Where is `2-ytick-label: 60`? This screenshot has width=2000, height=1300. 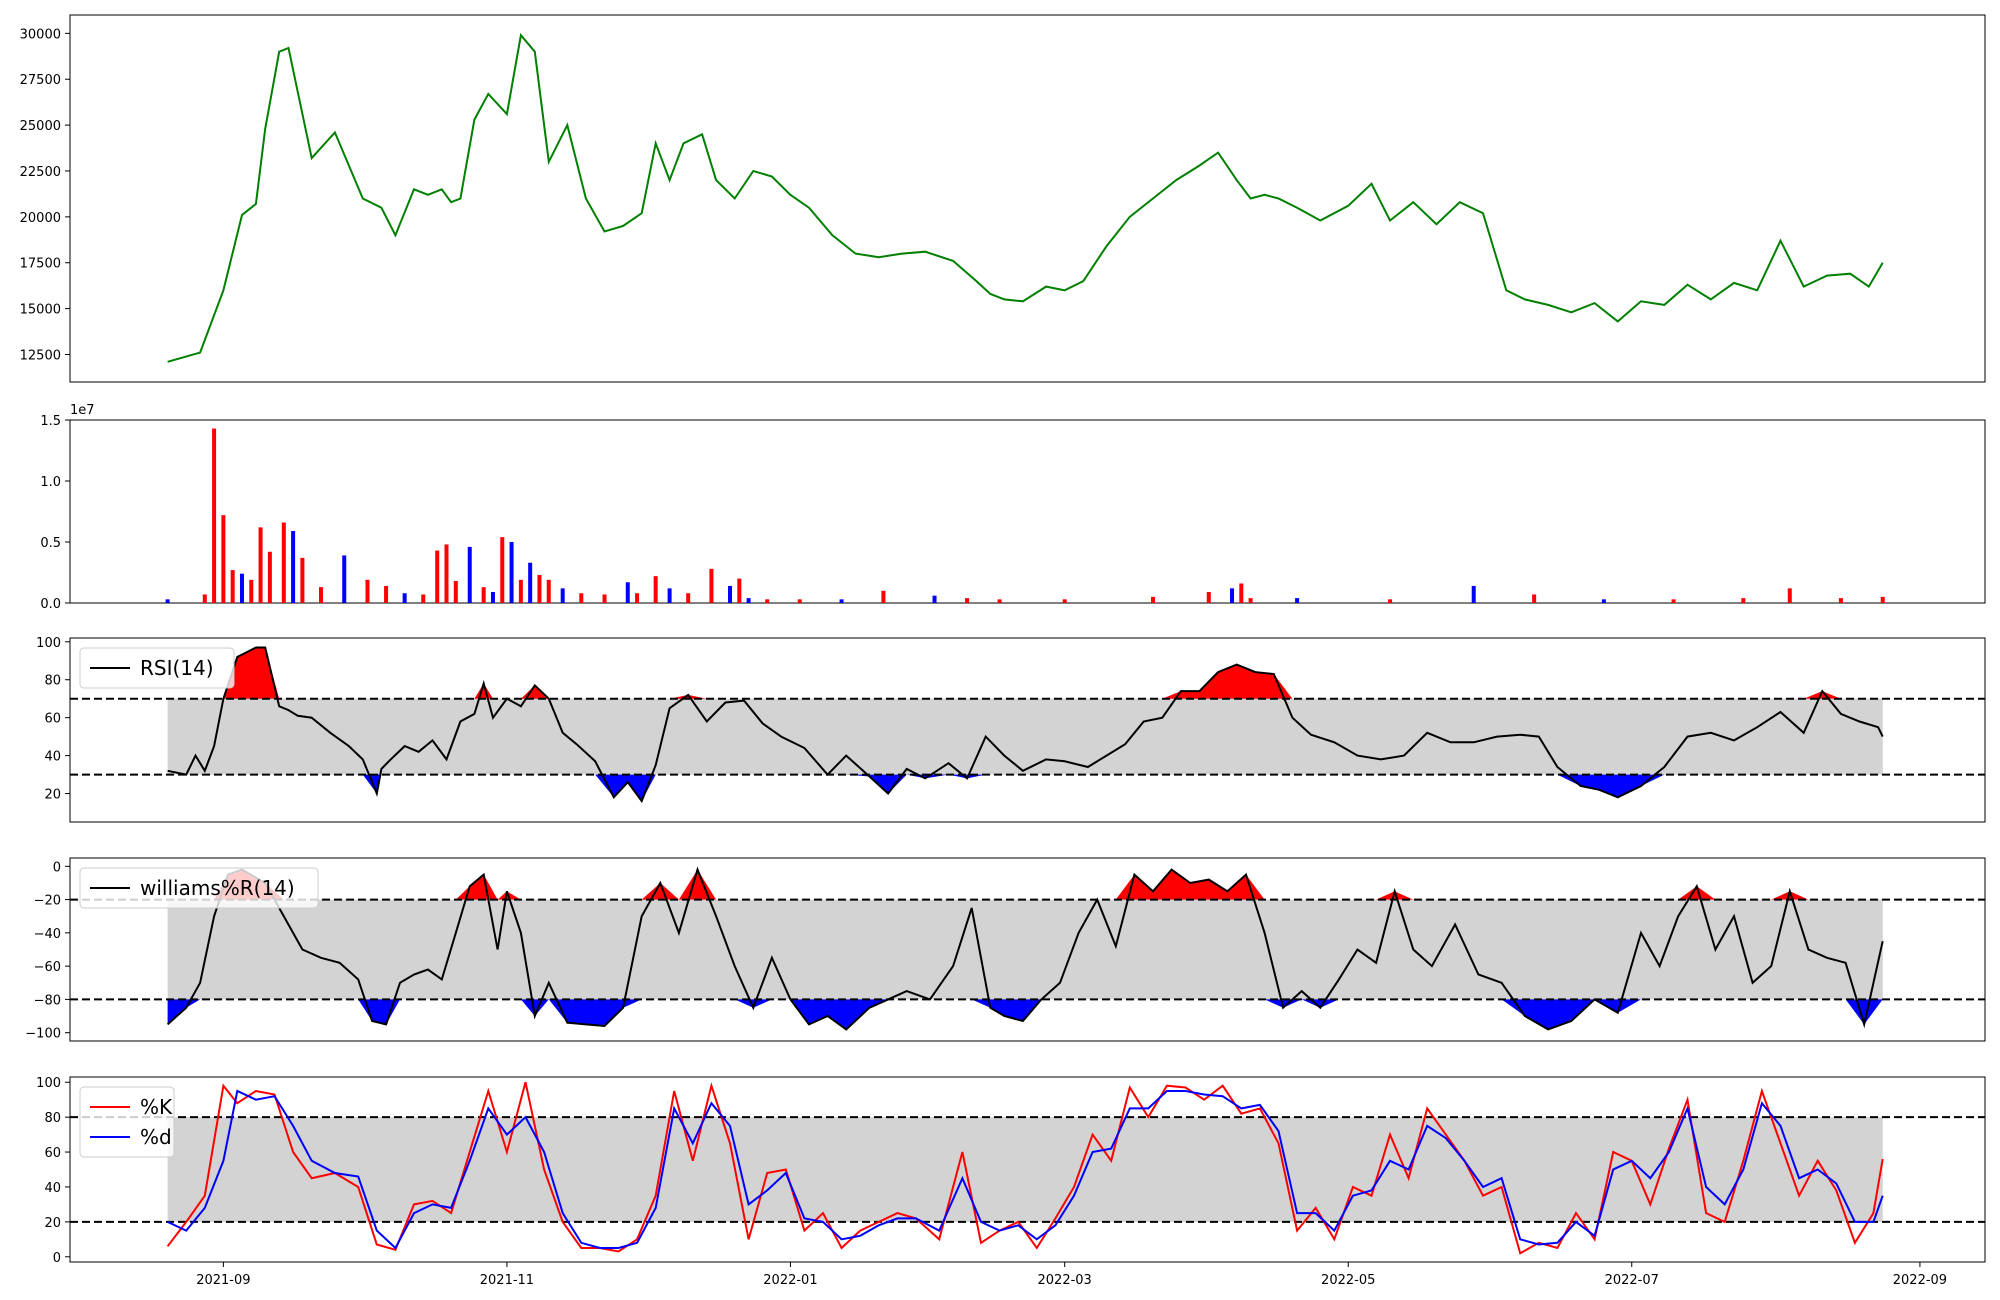
2-ytick-label: 60 is located at coordinates (52, 719).